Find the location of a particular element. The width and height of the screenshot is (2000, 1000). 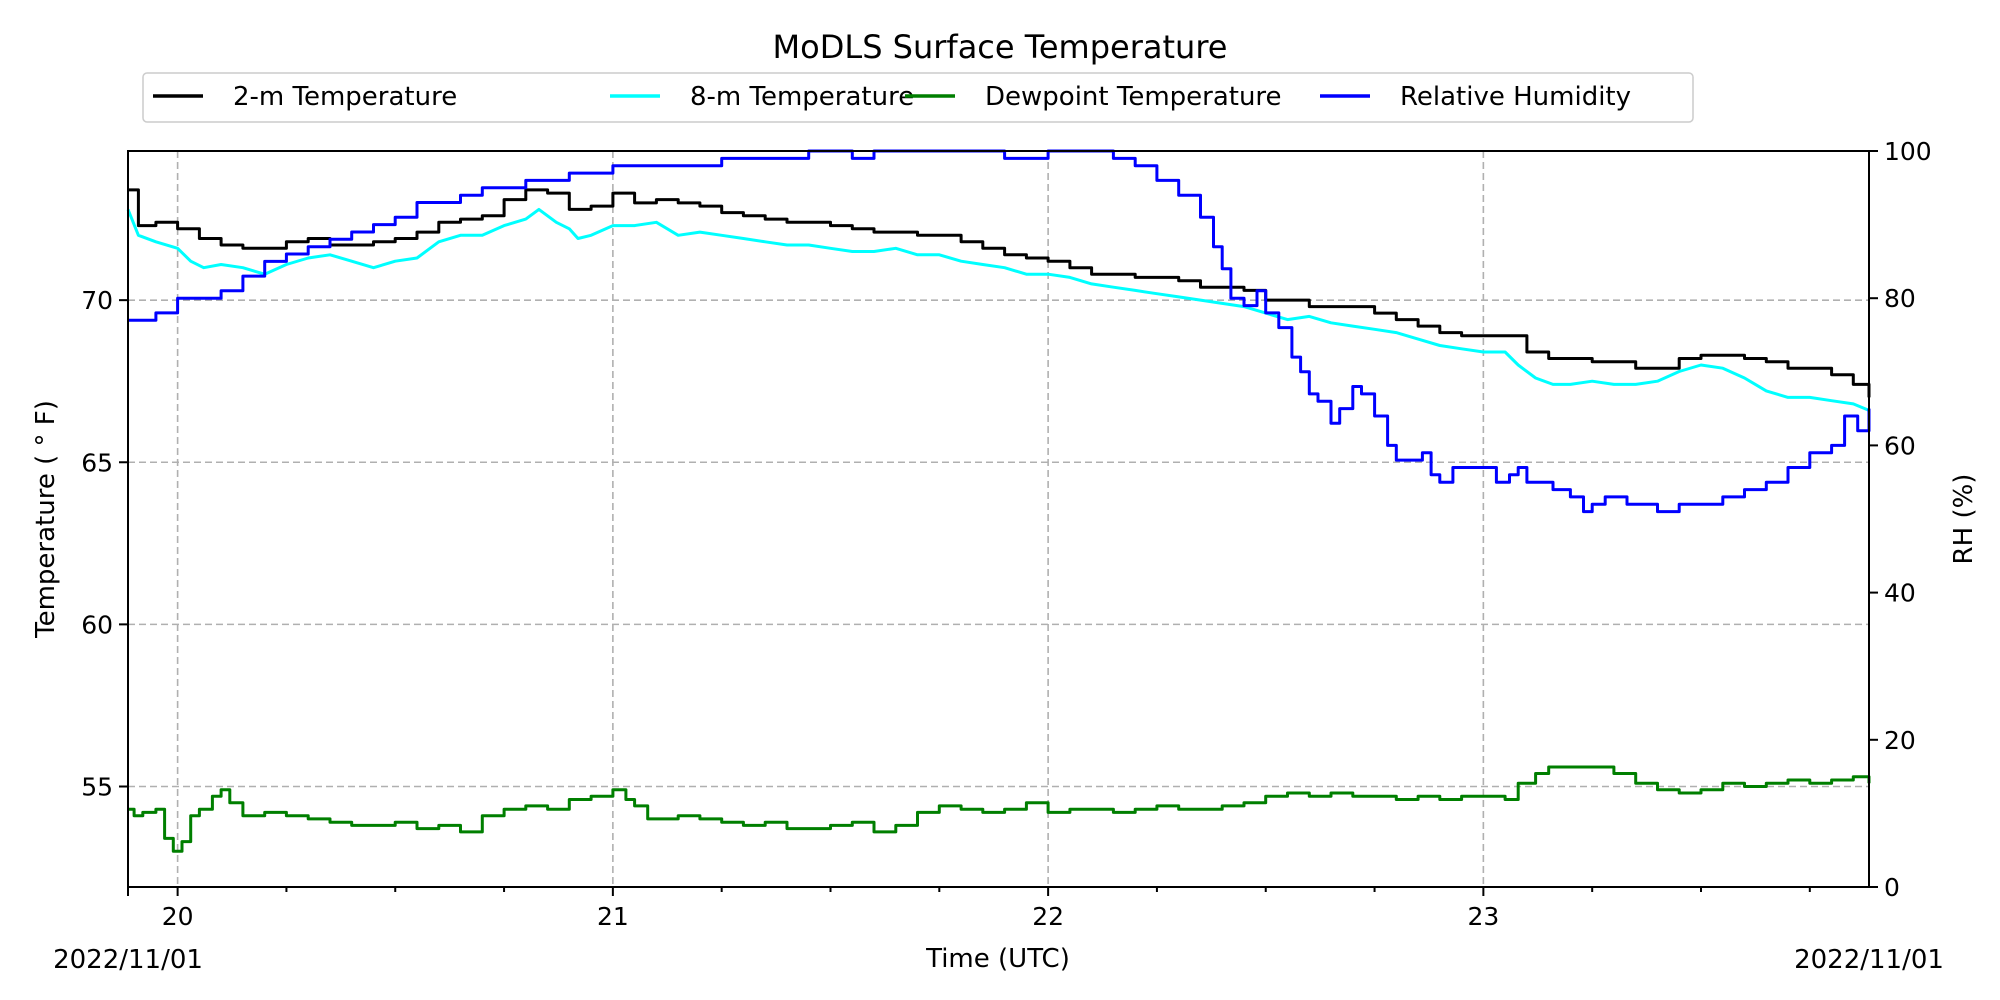

x-axis-date-left: 2022/11/01 is located at coordinates (128, 960).